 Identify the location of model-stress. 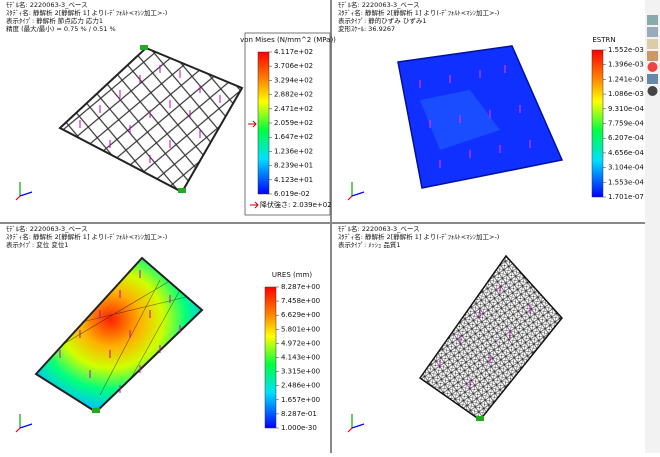
(151, 119).